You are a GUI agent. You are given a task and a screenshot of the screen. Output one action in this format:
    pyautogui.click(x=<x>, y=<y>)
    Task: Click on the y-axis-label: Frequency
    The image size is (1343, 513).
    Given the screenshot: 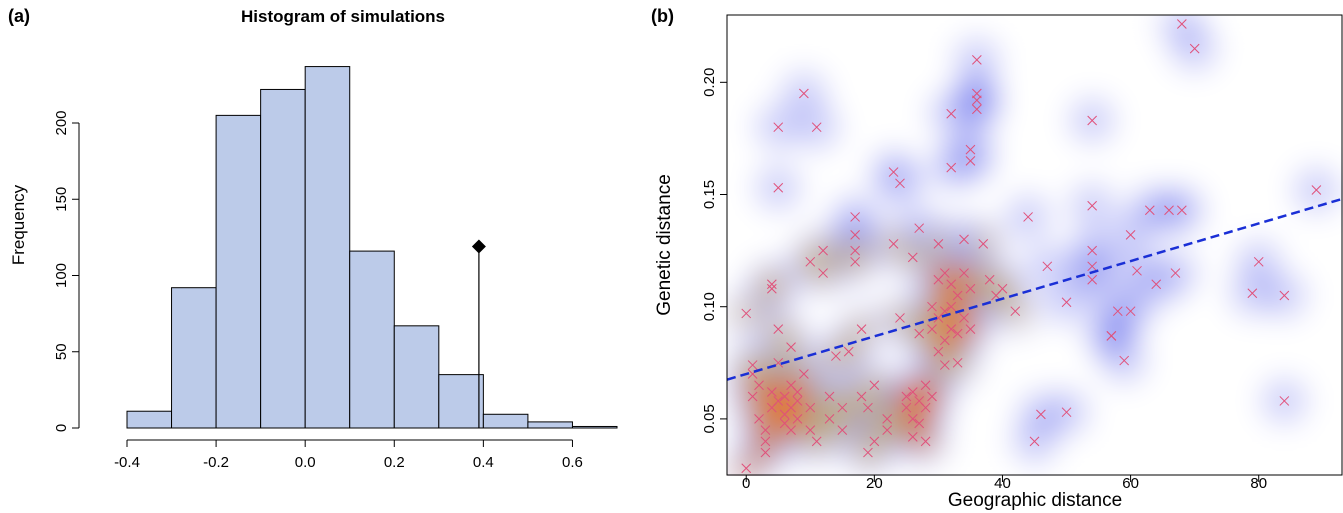 What is the action you would take?
    pyautogui.click(x=18, y=224)
    